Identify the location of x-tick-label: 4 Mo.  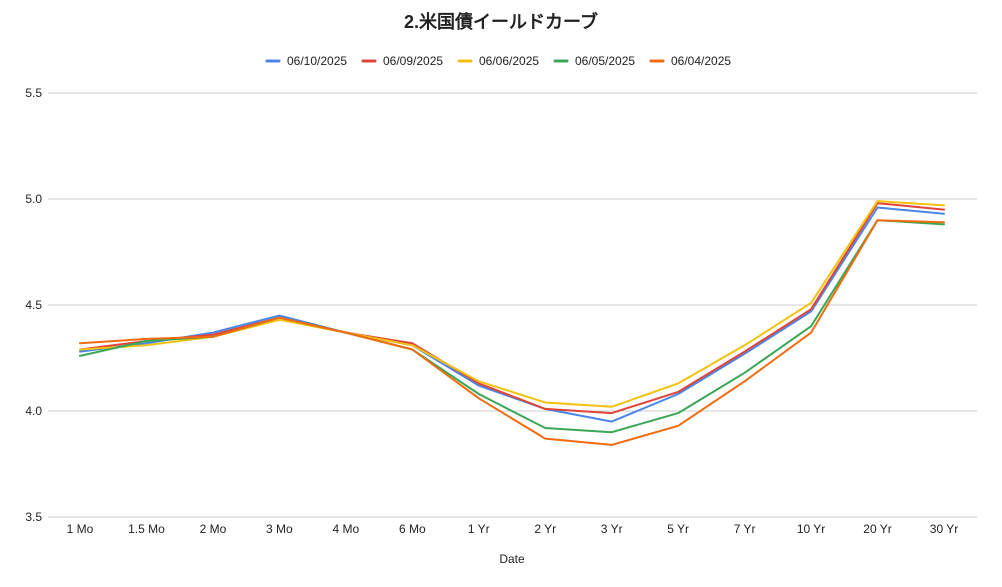
(346, 529).